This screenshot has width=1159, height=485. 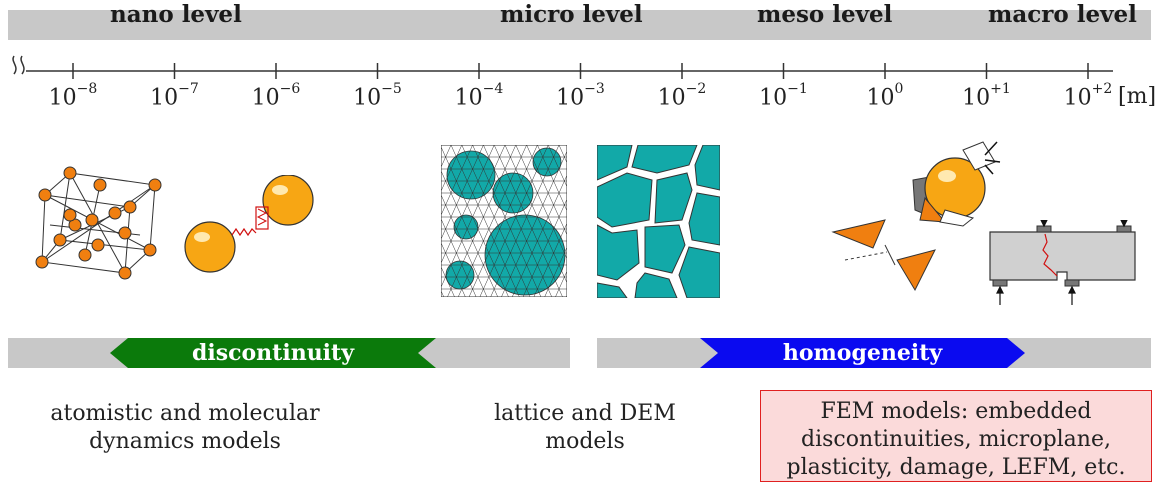 What do you see at coordinates (185, 441) in the screenshot?
I see `atomistic-line-2: dynamics models` at bounding box center [185, 441].